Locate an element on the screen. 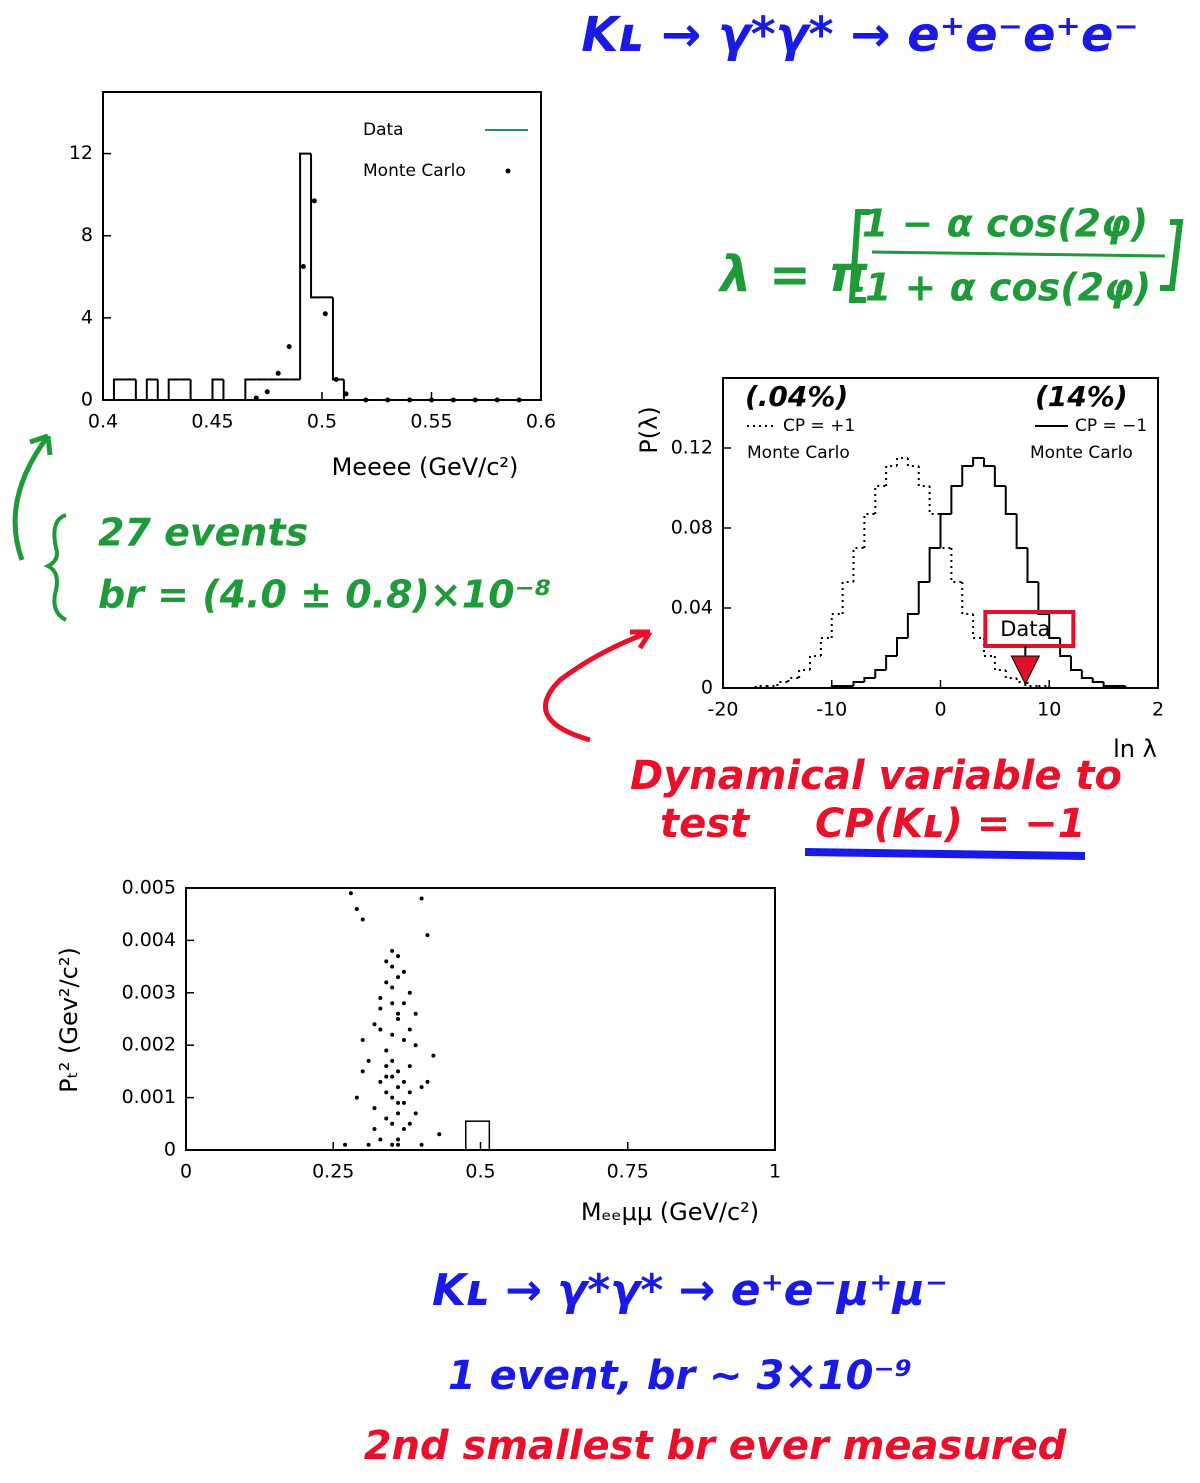 The height and width of the screenshot is (1483, 1200). y-tick-label: 0 is located at coordinates (87, 400).